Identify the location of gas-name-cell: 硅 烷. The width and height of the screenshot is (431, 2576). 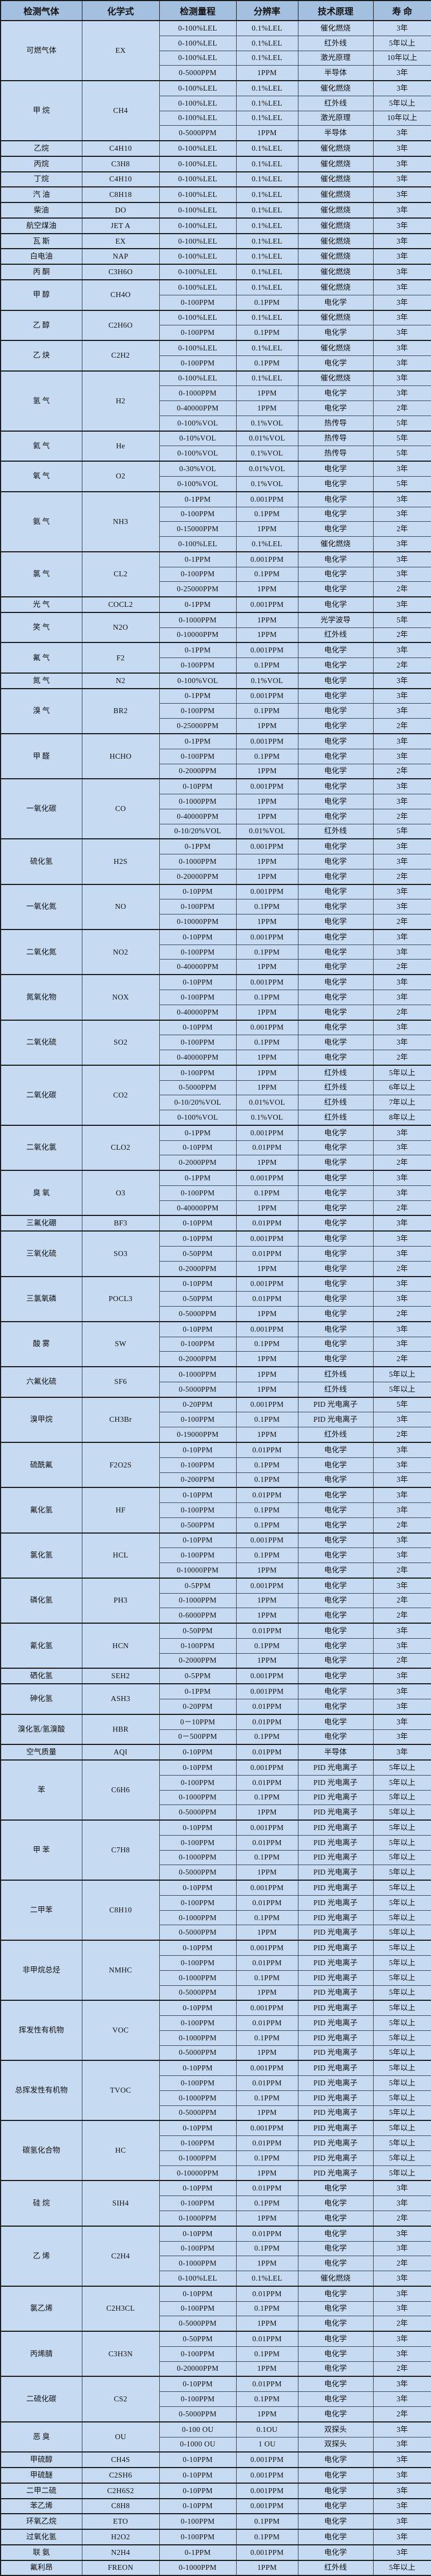
(41, 2203).